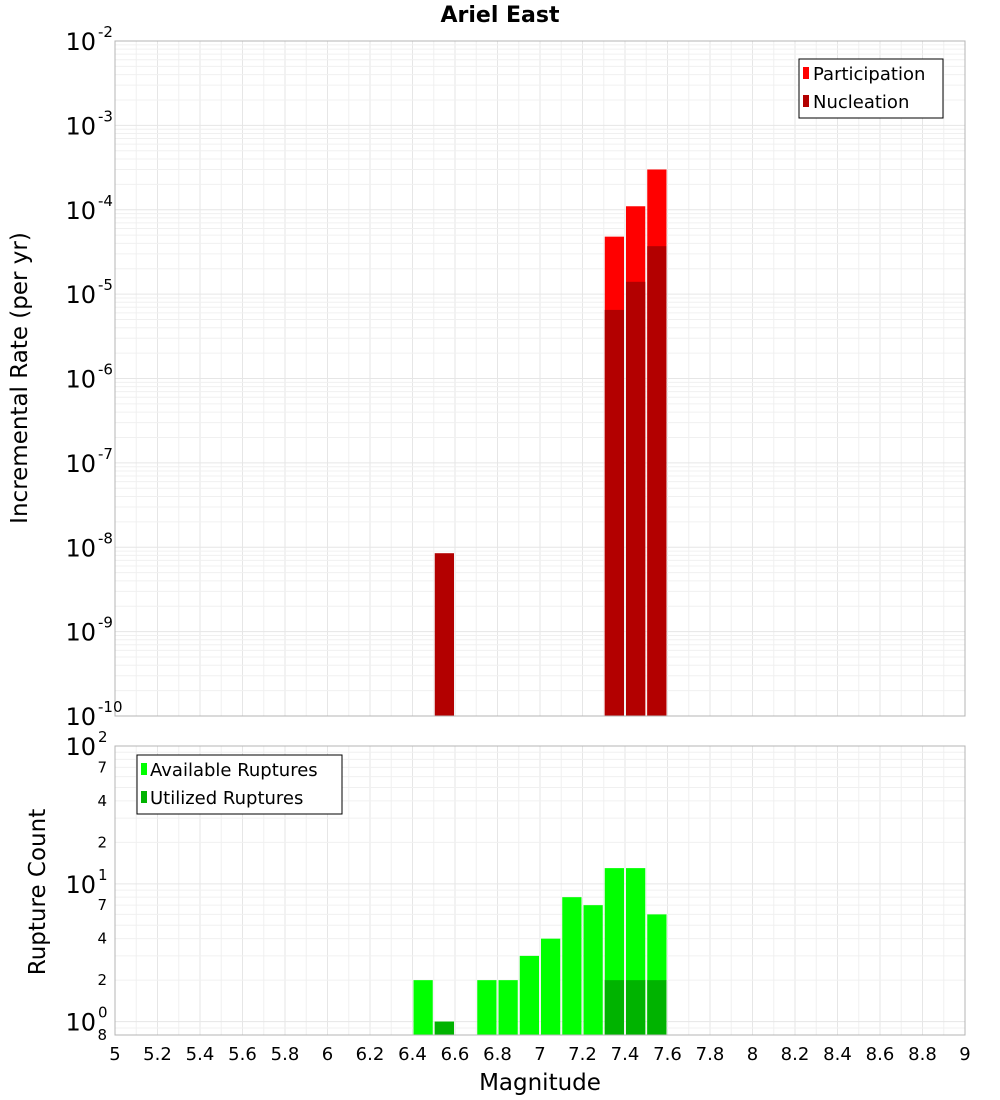  I want to click on x-tick-label: 5.8, so click(285, 1054).